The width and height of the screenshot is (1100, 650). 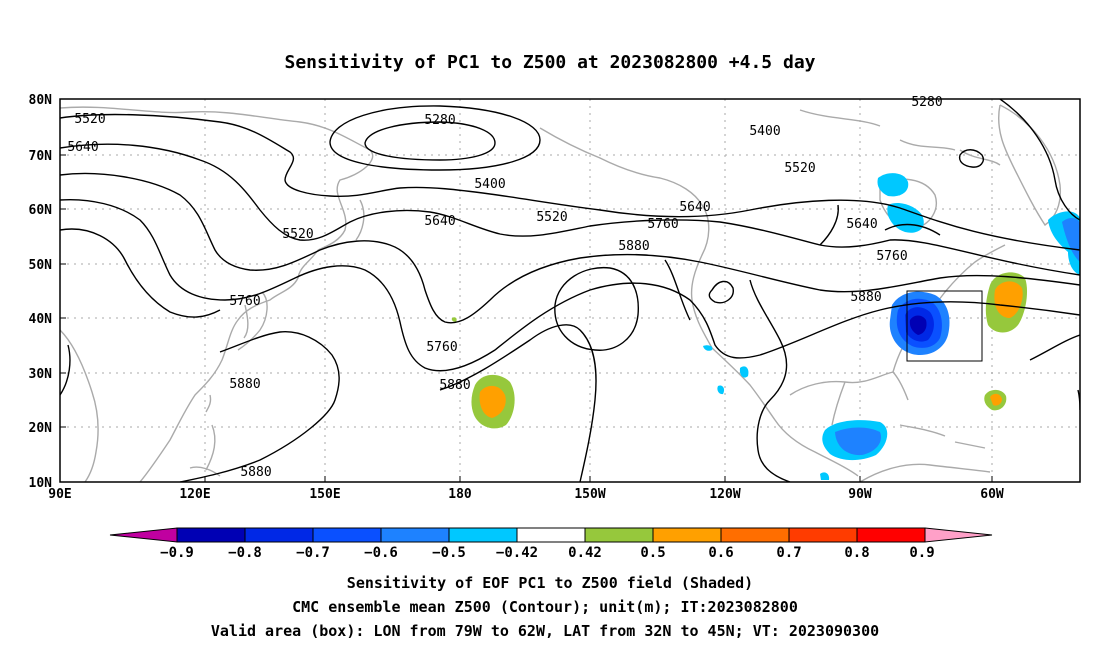 What do you see at coordinates (724, 494) in the screenshot?
I see `lon-label: 120W` at bounding box center [724, 494].